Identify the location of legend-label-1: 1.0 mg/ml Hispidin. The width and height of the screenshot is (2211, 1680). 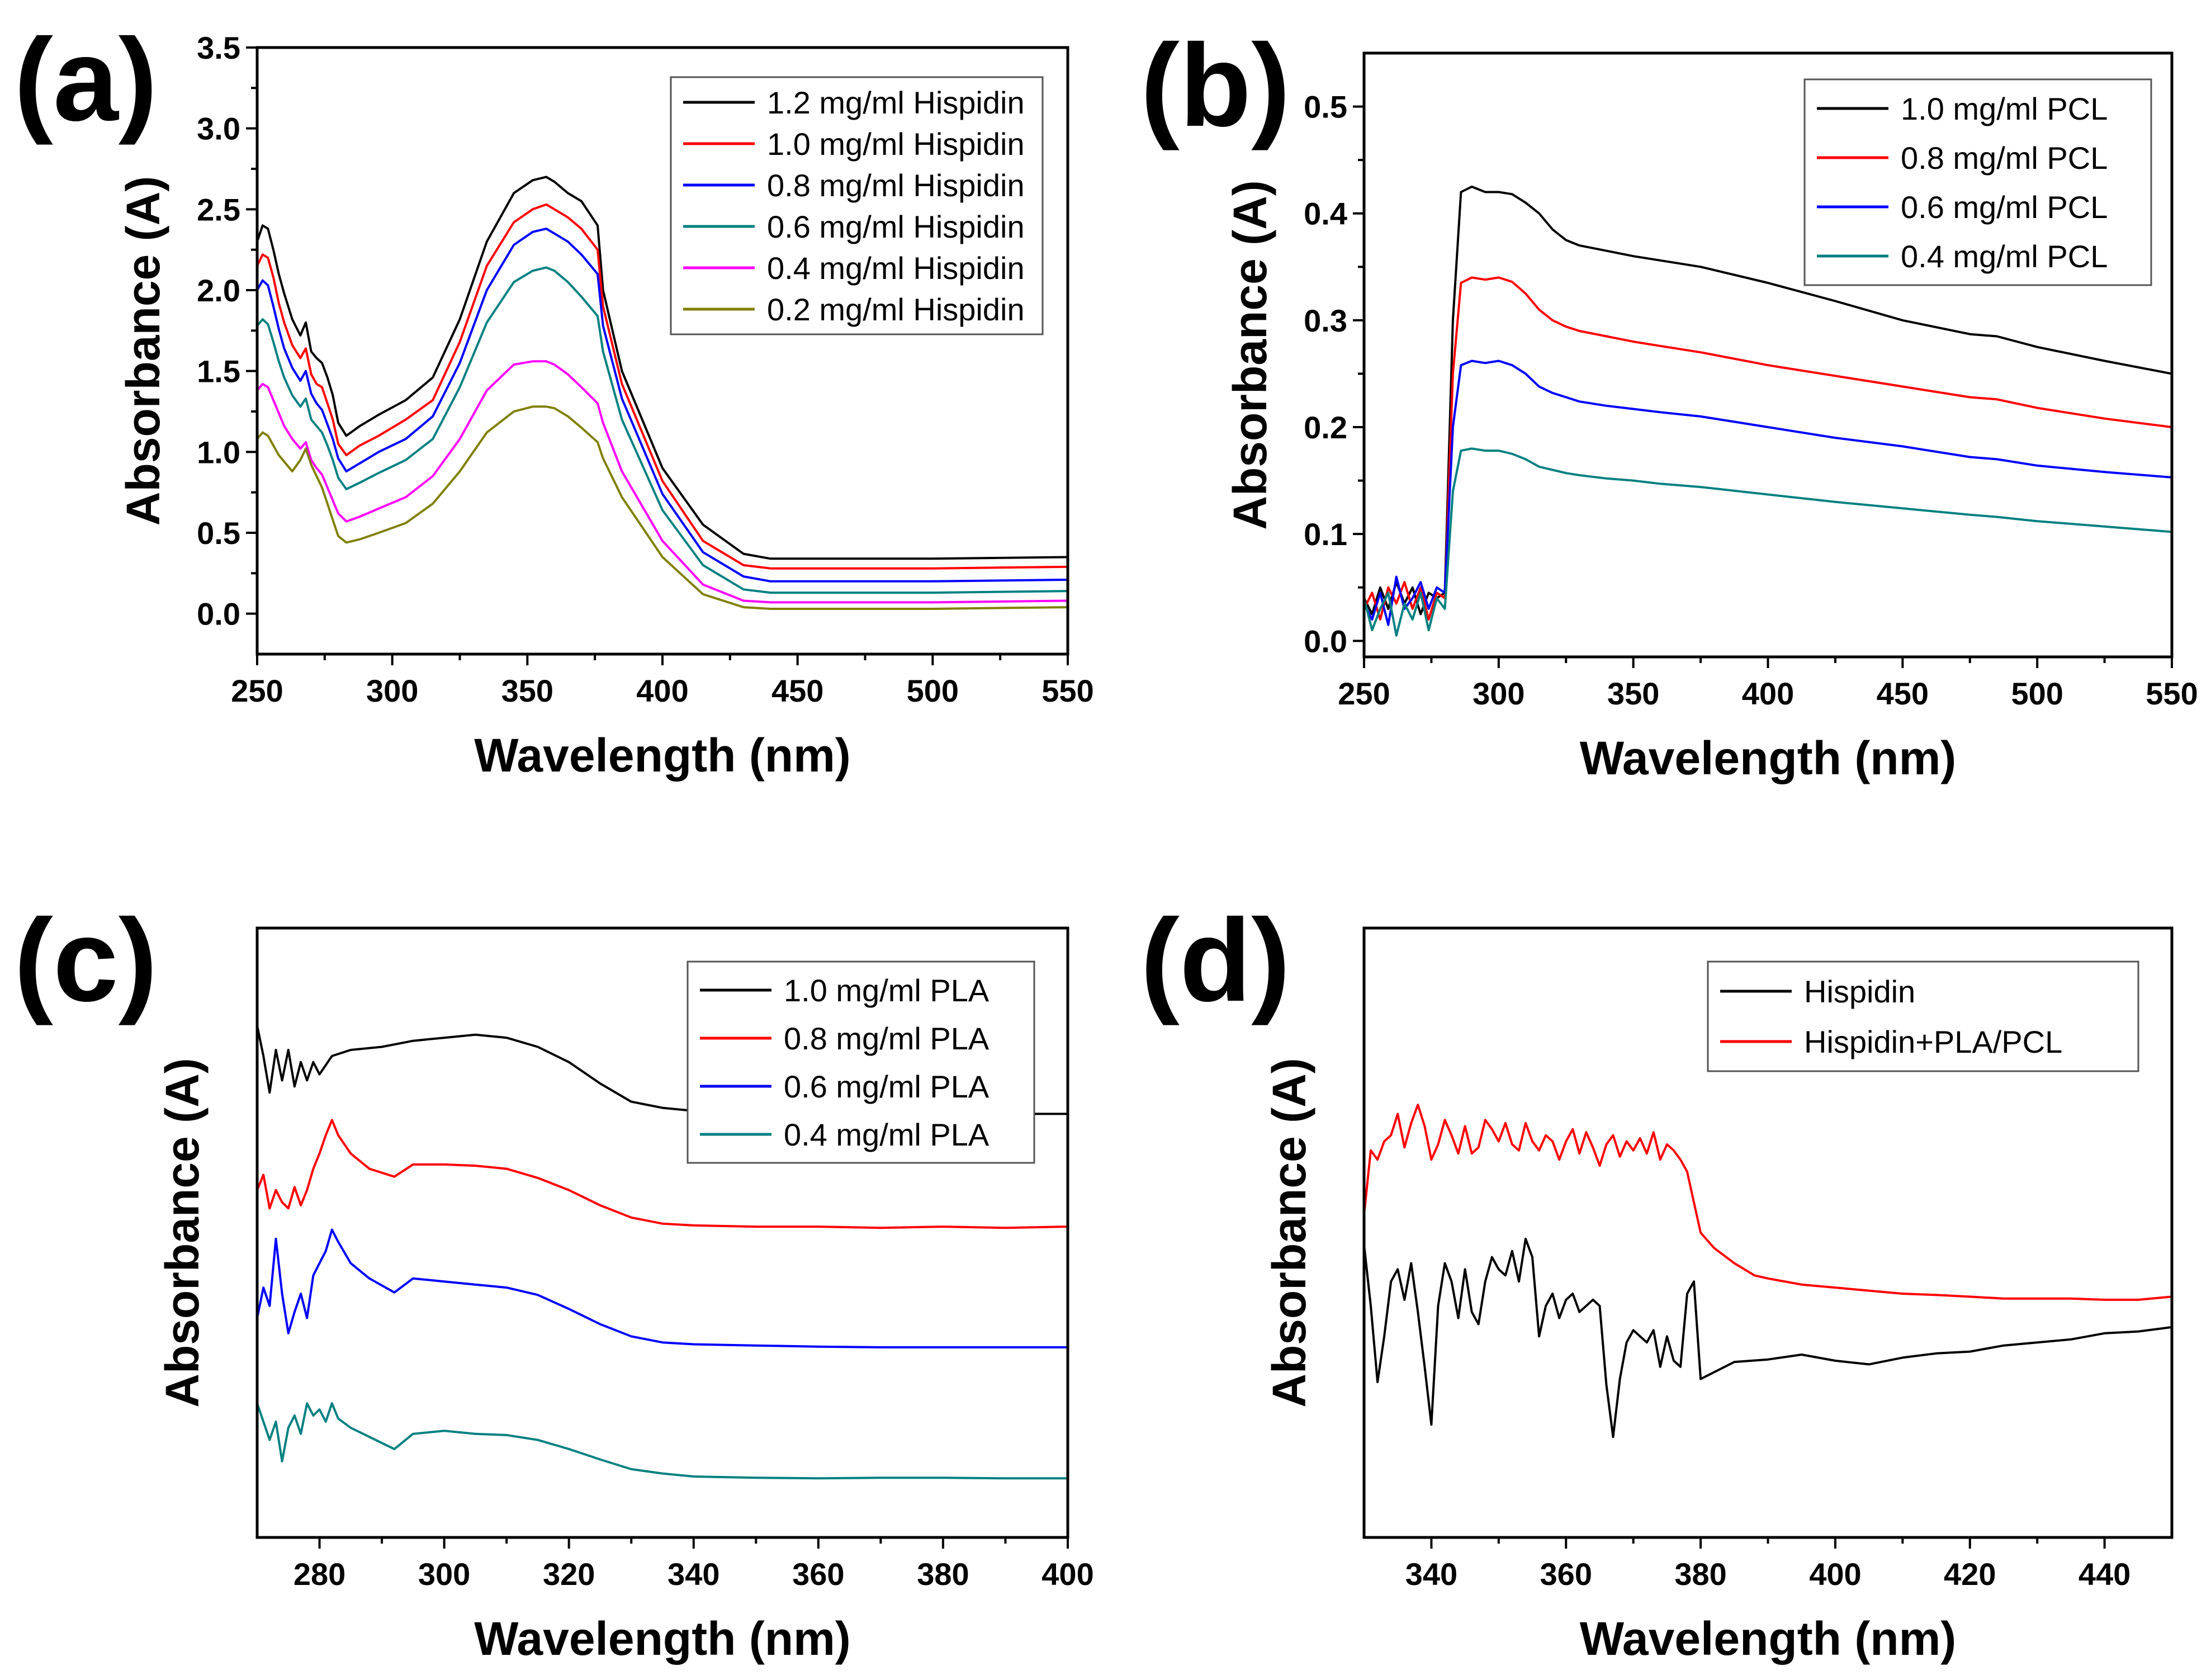
(896, 144).